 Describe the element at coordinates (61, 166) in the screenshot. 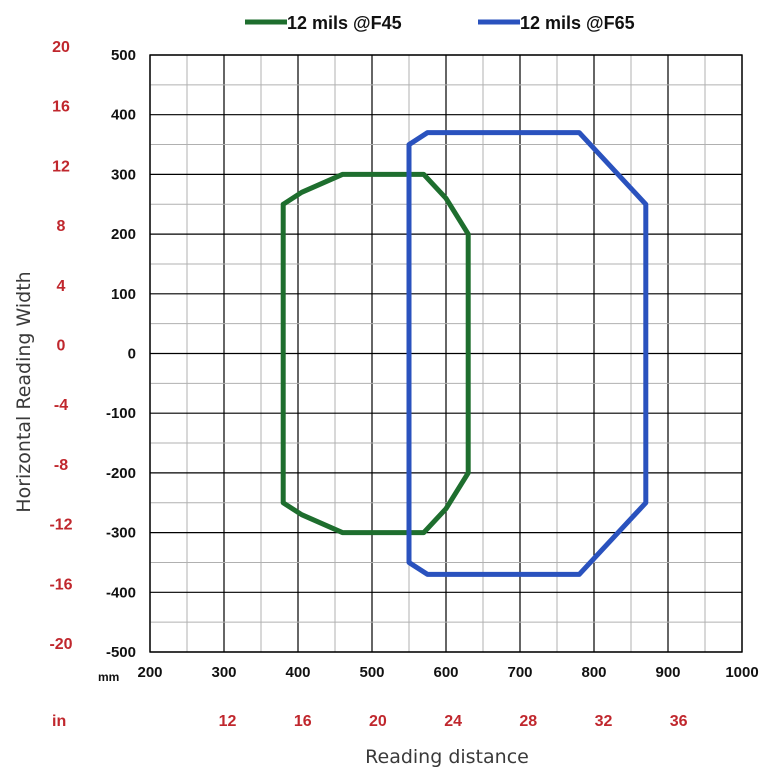

I see `y-tick-label-in: 12` at that location.